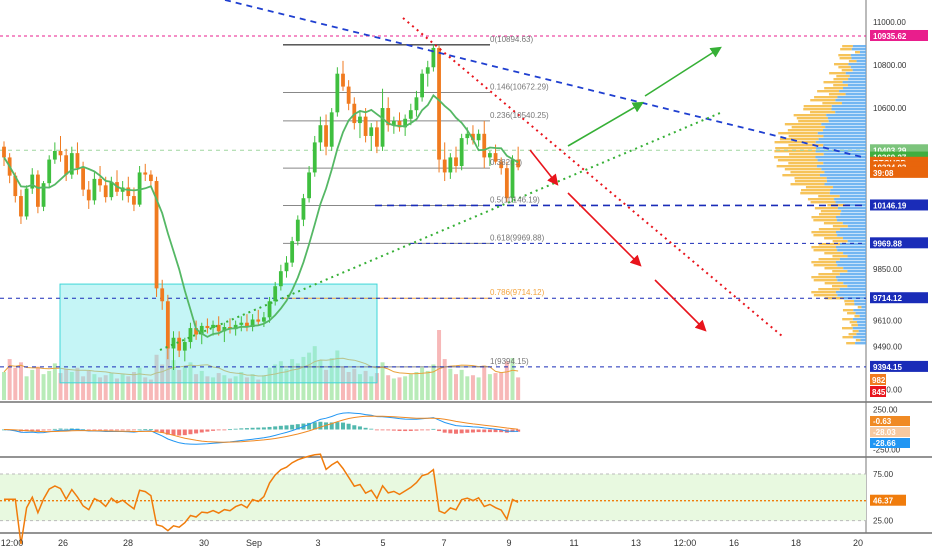 This screenshot has height=555, width=932. Describe the element at coordinates (888, 500) in the screenshot. I see `rsi-badge` at that location.